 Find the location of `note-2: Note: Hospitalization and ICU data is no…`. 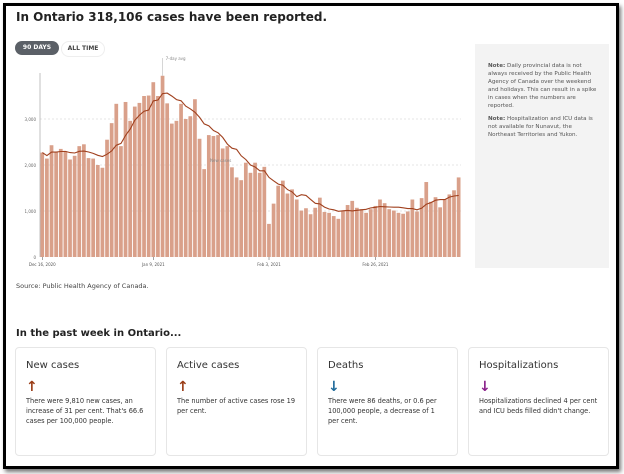

note-2: Note: Hospitalization and ICU data is no… is located at coordinates (540, 127).